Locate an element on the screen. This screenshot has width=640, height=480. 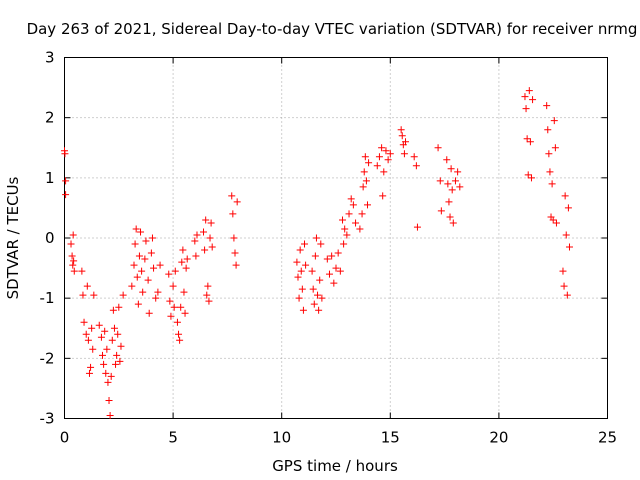
x-tick-label: 10 is located at coordinates (281, 438).